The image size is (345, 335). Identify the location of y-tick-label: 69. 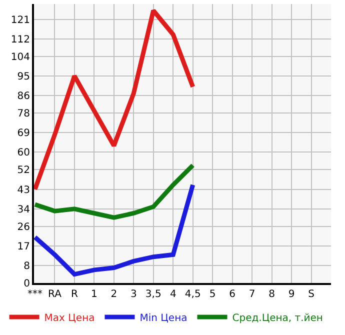
(23, 134).